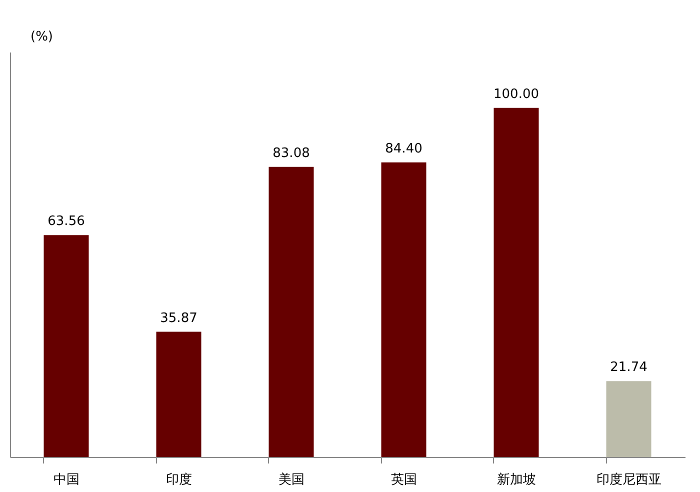 This screenshot has width=700, height=492. Describe the element at coordinates (179, 318) in the screenshot. I see `data-label: 35.87` at that location.